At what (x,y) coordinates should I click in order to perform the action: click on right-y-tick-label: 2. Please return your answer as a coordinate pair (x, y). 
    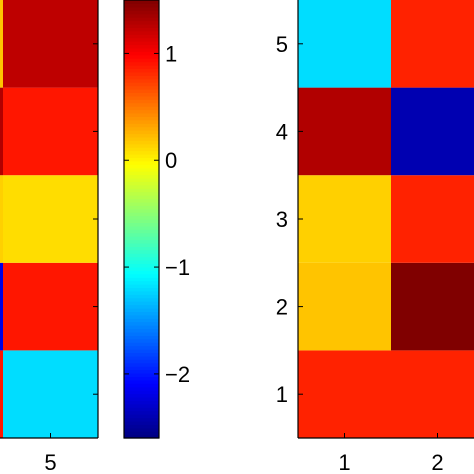
    Looking at the image, I should click on (282, 307).